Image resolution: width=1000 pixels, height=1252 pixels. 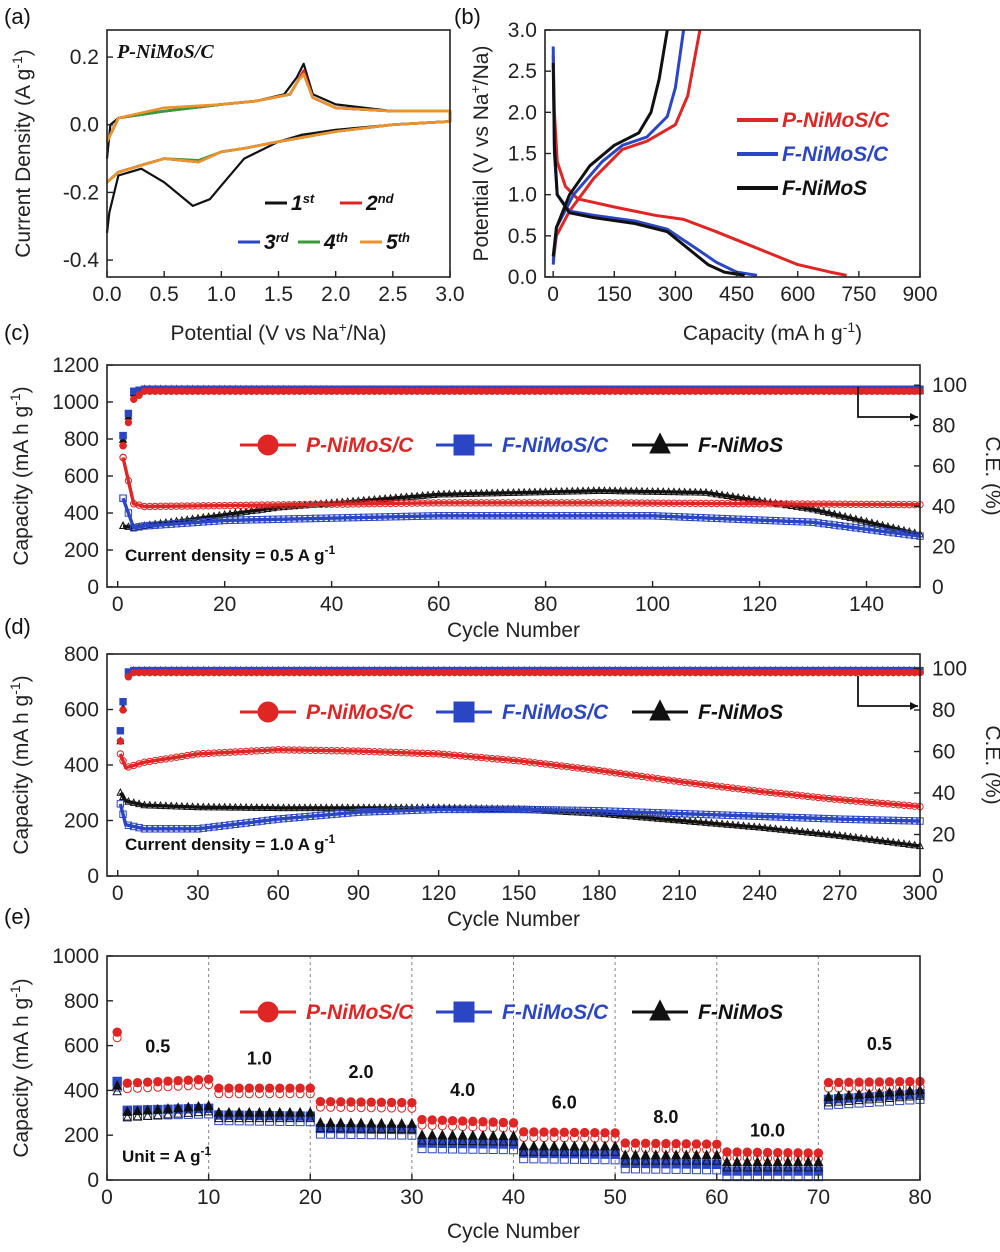 I want to click on panel-d-y2label: C.E. (%), so click(x=990, y=764).